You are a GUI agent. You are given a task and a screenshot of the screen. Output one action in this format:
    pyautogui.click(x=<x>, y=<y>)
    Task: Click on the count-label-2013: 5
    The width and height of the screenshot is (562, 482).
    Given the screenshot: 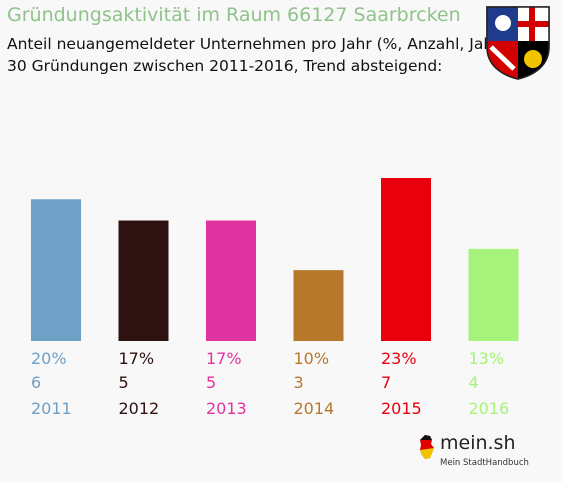 What is the action you would take?
    pyautogui.click(x=211, y=382)
    